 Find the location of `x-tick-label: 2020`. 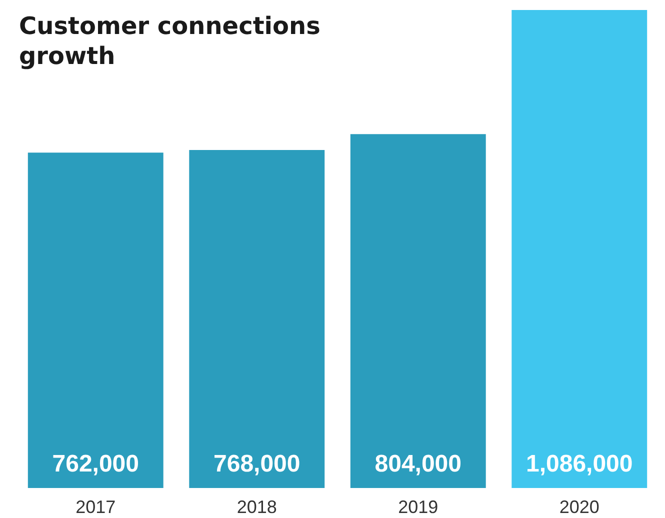

x-tick-label: 2020 is located at coordinates (579, 507).